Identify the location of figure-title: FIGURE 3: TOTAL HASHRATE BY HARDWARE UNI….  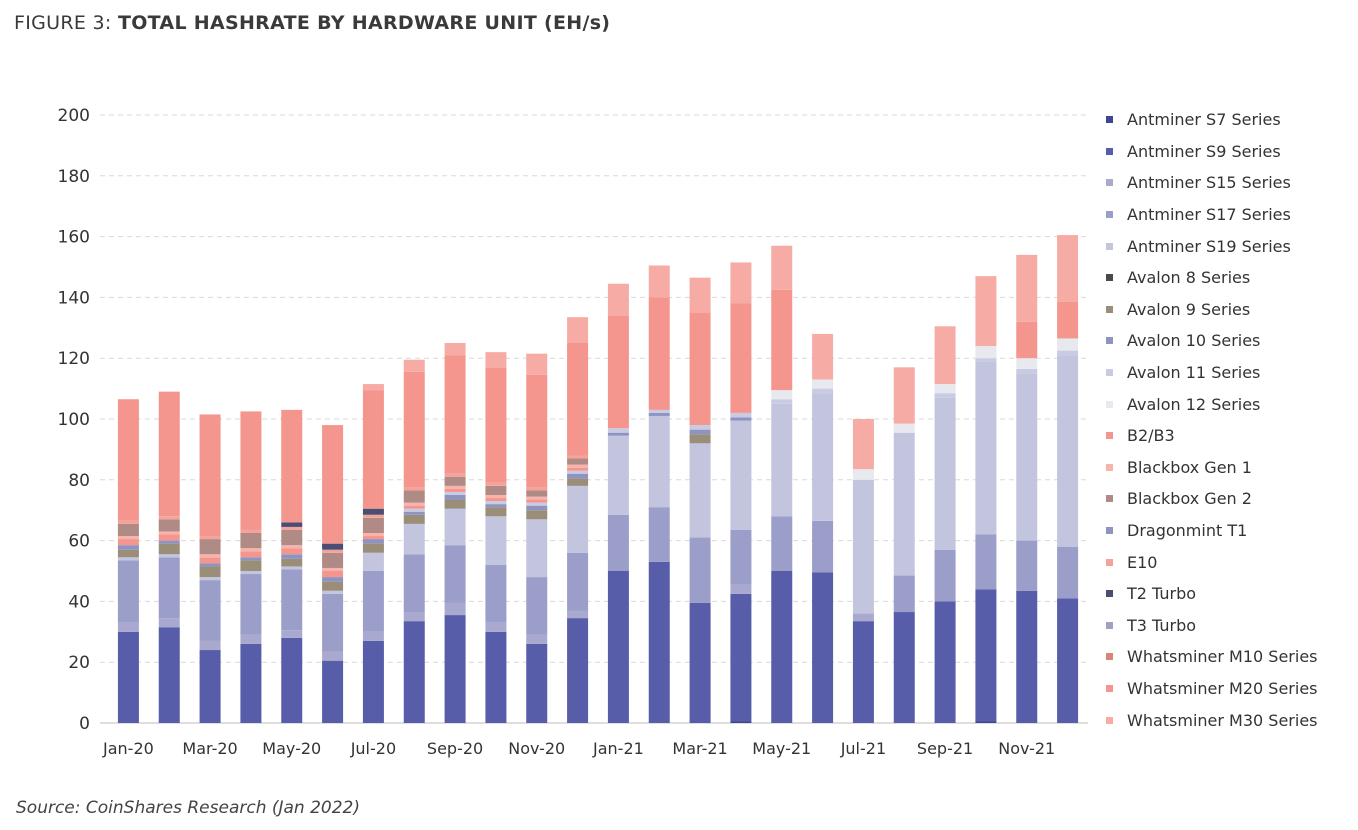
(312, 23).